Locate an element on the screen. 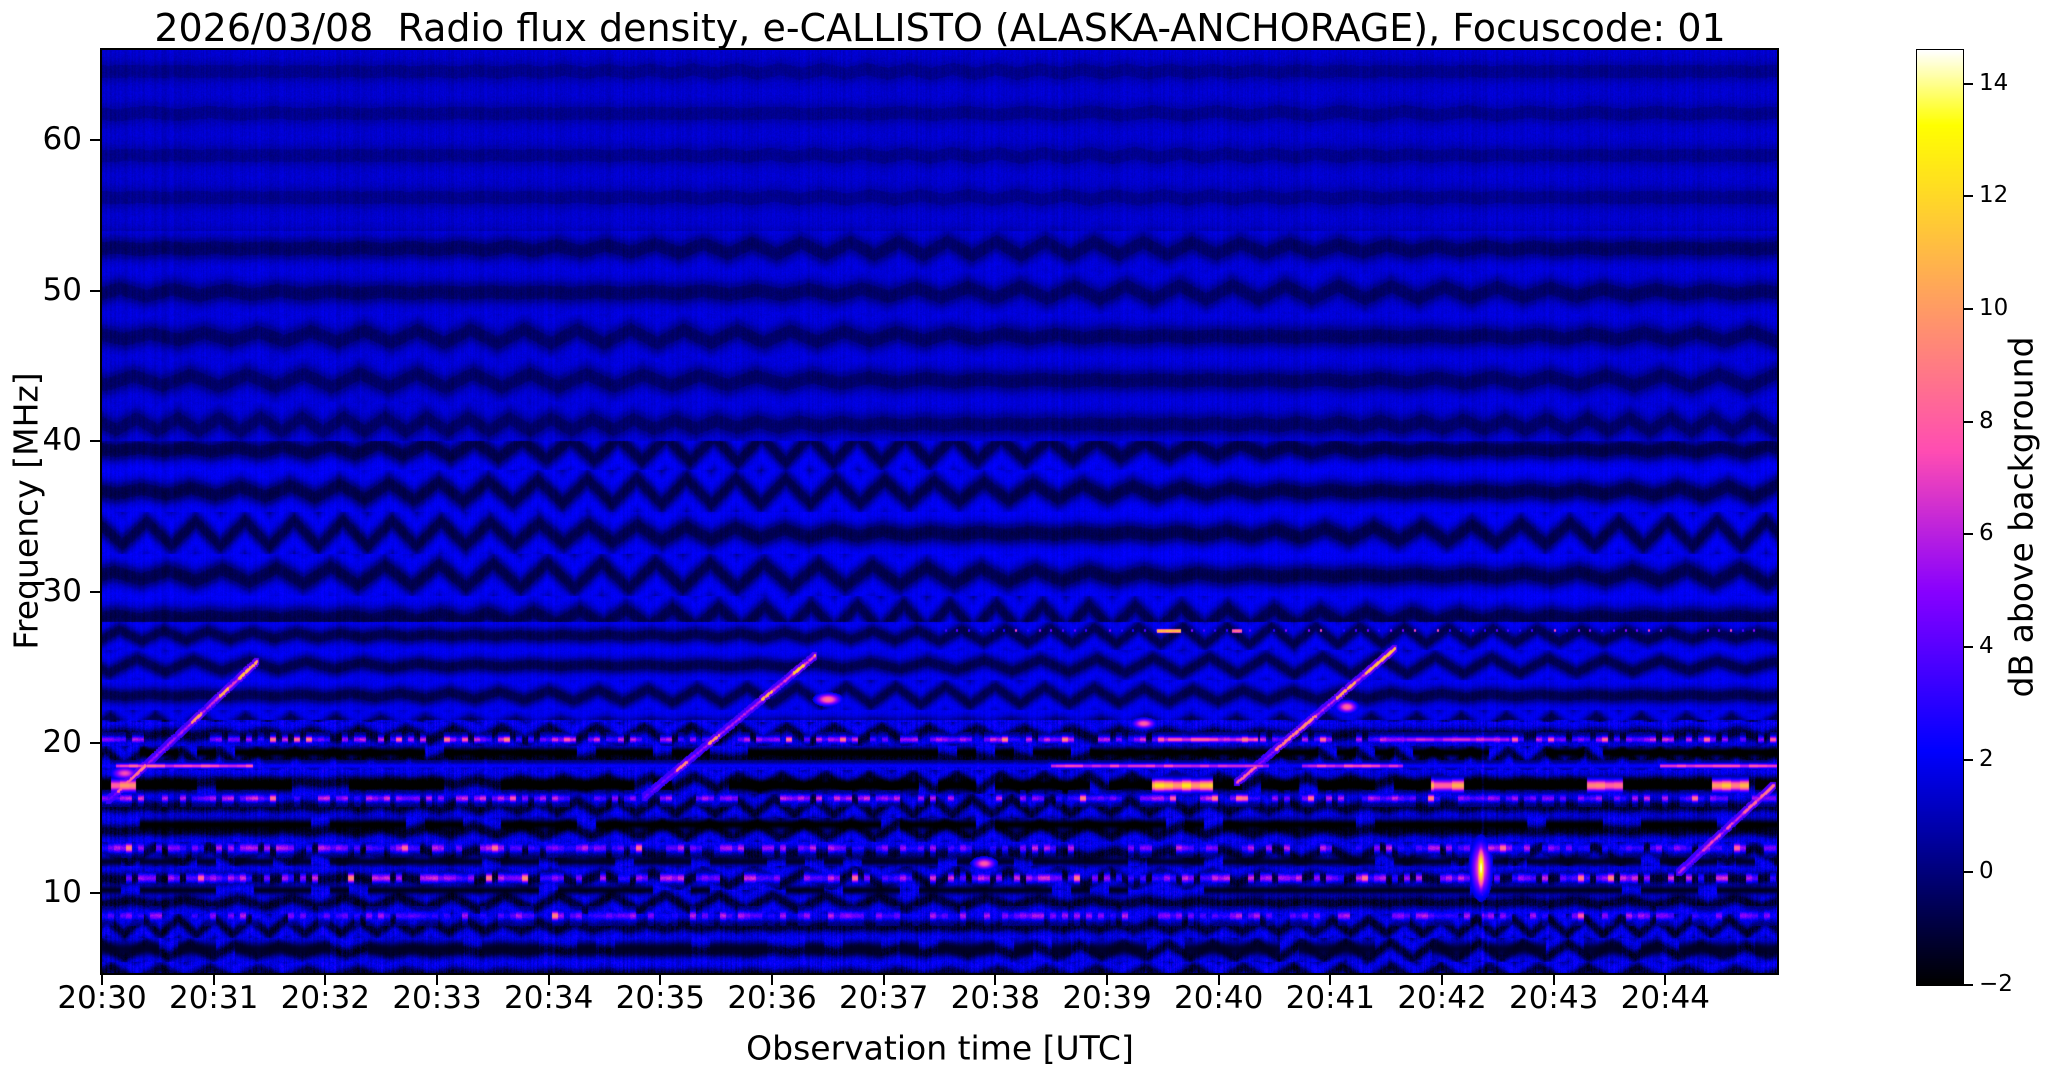 This screenshot has width=2047, height=1067. colorbar-tick-label: 2 is located at coordinates (1986, 758).